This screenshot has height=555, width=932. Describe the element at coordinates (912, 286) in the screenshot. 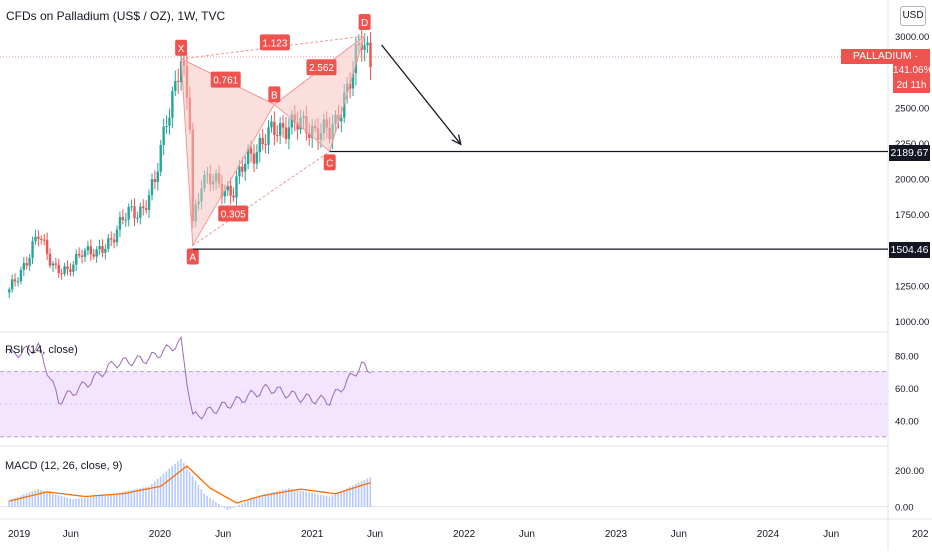

I see `price-tick-label: 1250.00` at that location.